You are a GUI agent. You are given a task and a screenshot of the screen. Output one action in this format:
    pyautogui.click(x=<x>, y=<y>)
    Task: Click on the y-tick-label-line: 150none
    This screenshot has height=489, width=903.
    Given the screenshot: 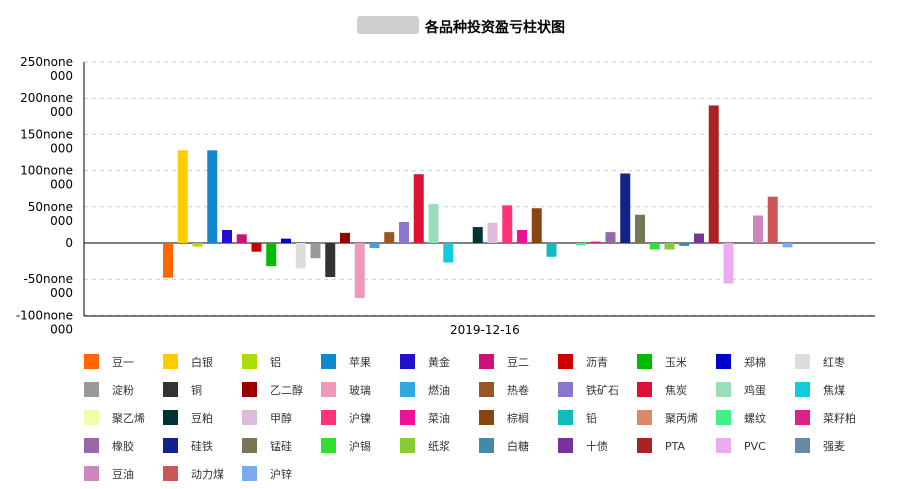 What is the action you would take?
    pyautogui.click(x=46, y=134)
    